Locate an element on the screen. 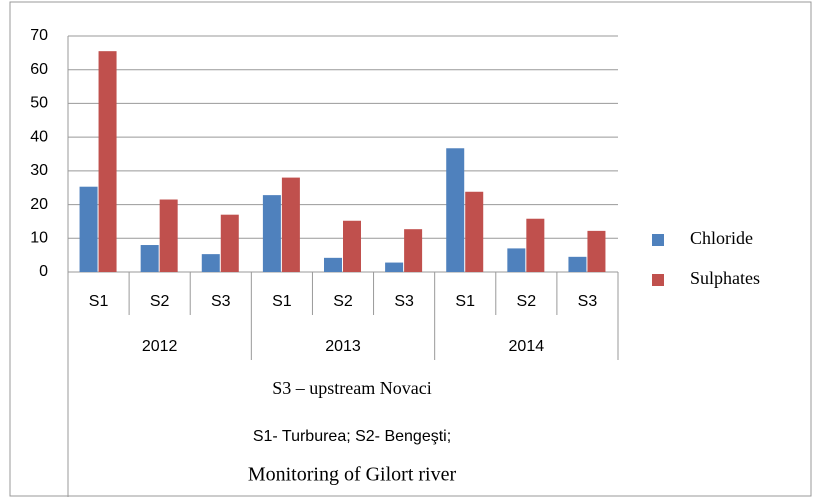 This screenshot has width=814, height=497. group-label: 2013 is located at coordinates (343, 346).